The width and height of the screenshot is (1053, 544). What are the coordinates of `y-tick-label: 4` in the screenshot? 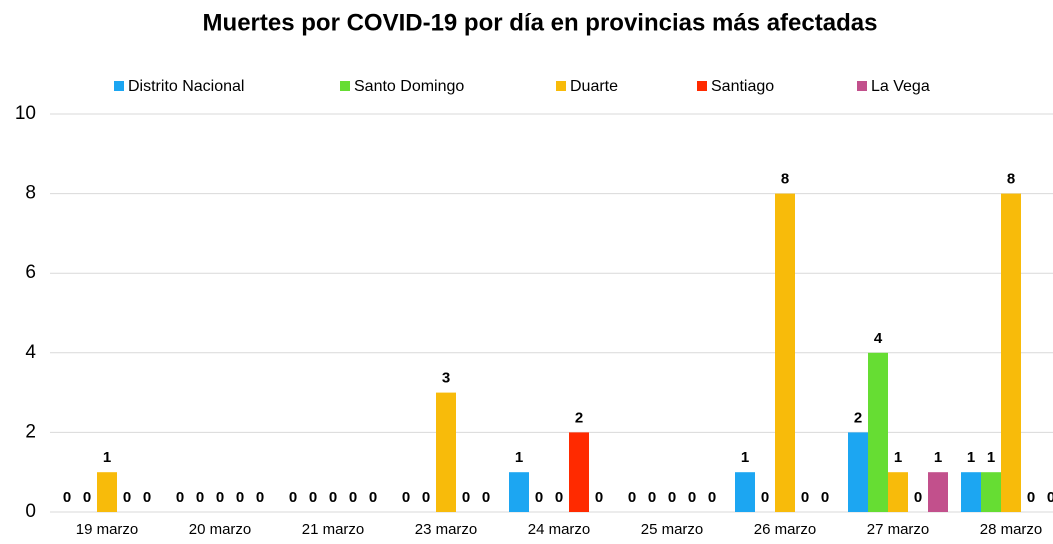 It's located at (30, 352).